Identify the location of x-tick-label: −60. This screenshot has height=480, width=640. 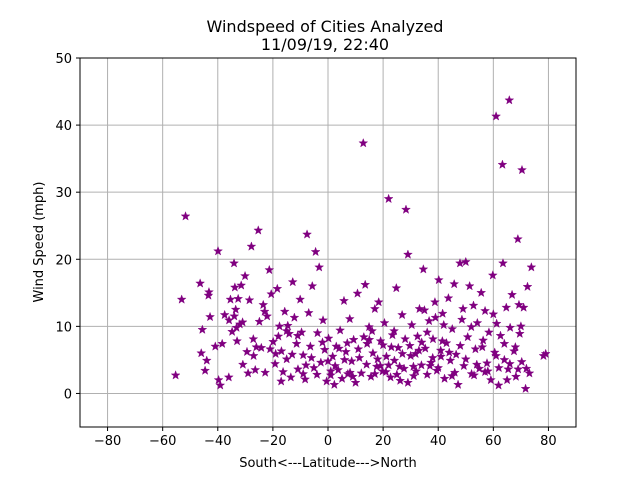
(162, 441).